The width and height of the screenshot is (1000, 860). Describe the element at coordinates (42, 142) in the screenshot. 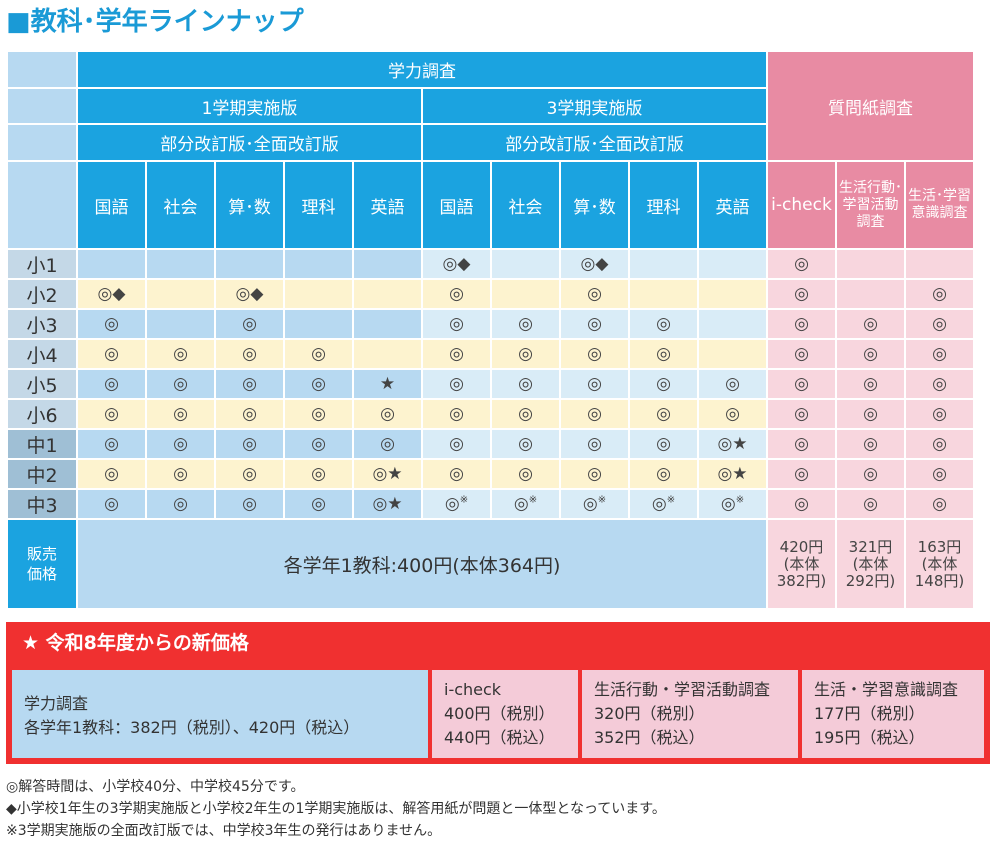

I see `corner-cell` at that location.